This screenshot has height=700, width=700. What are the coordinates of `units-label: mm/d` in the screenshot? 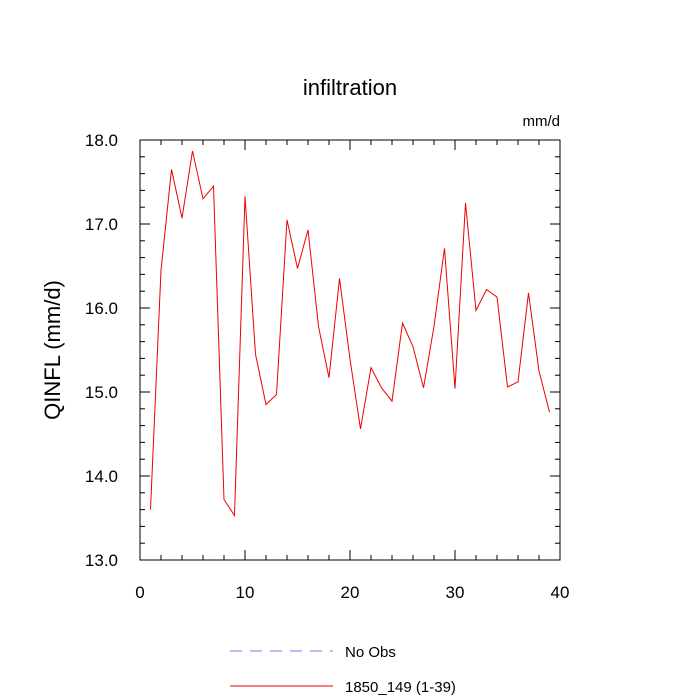 It's located at (542, 121).